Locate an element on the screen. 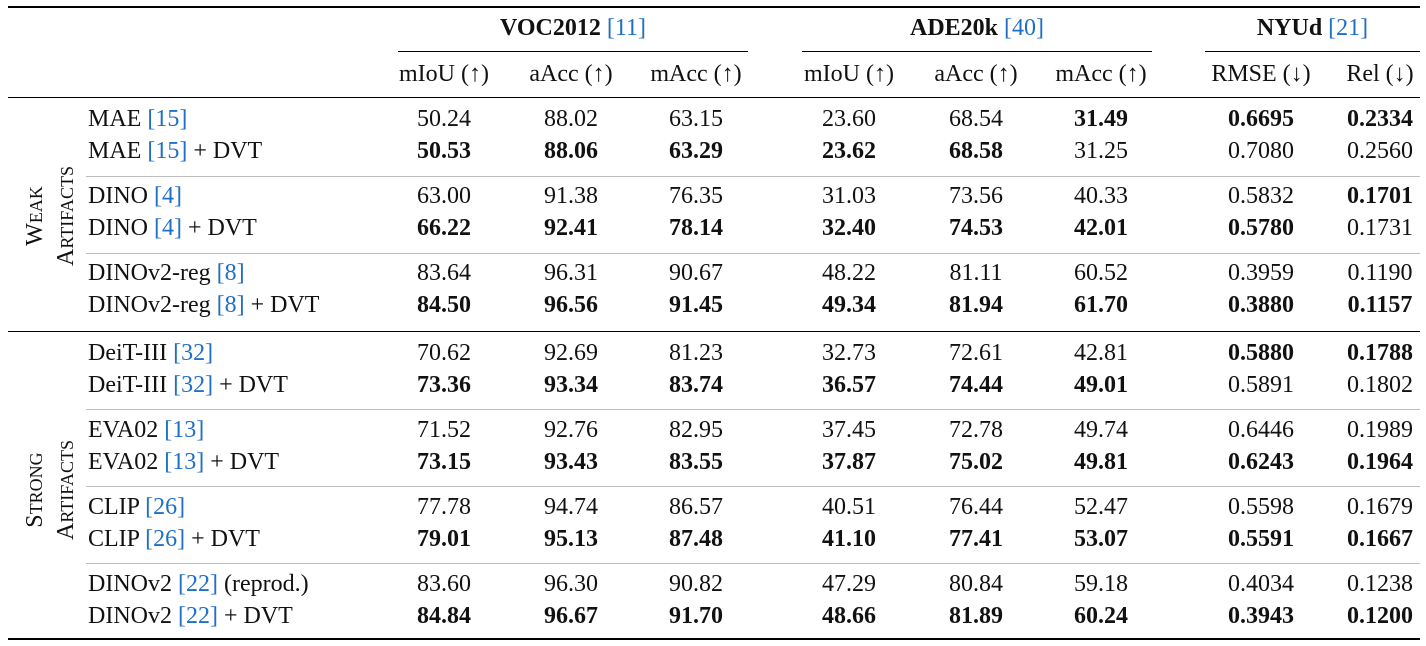  table-cell: 78.14 is located at coordinates (696, 228).